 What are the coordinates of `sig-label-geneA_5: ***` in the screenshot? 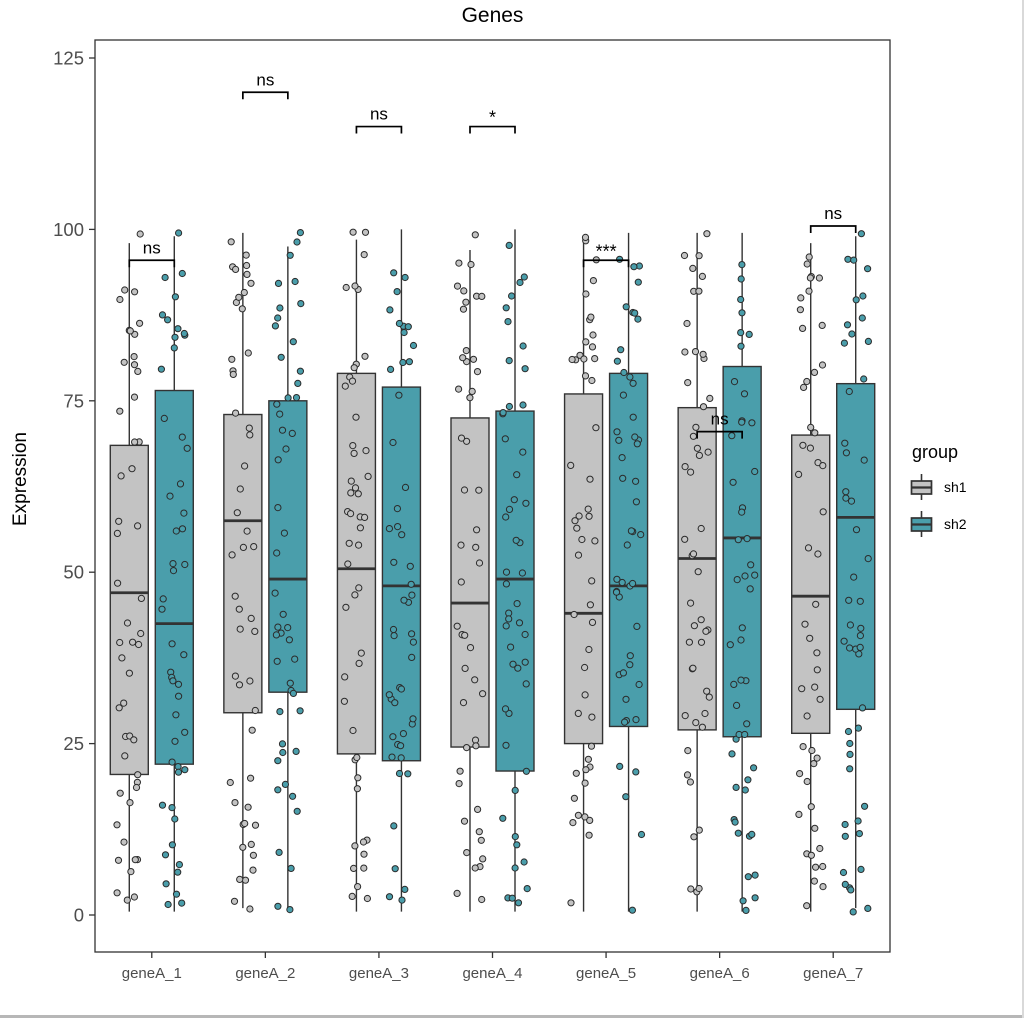 It's located at (606, 251).